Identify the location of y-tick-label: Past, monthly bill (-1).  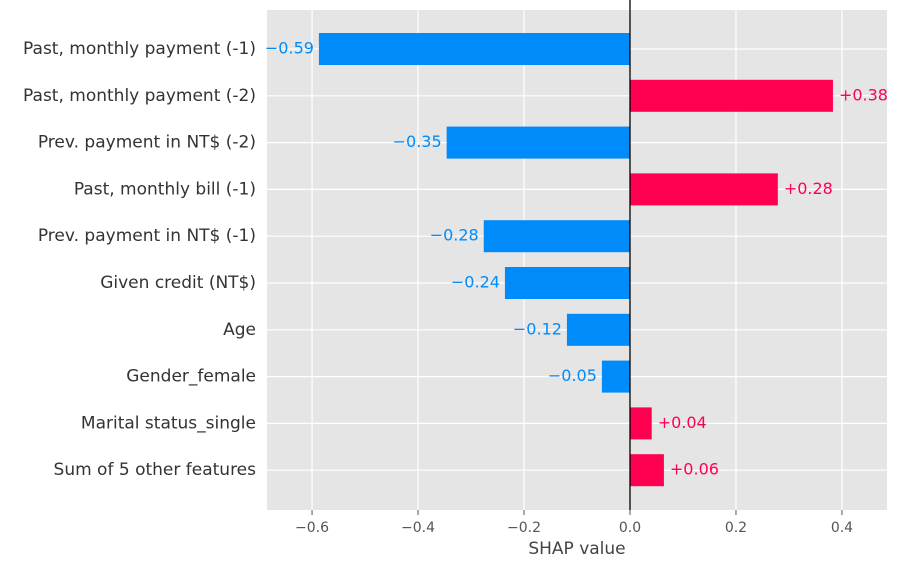
(165, 189).